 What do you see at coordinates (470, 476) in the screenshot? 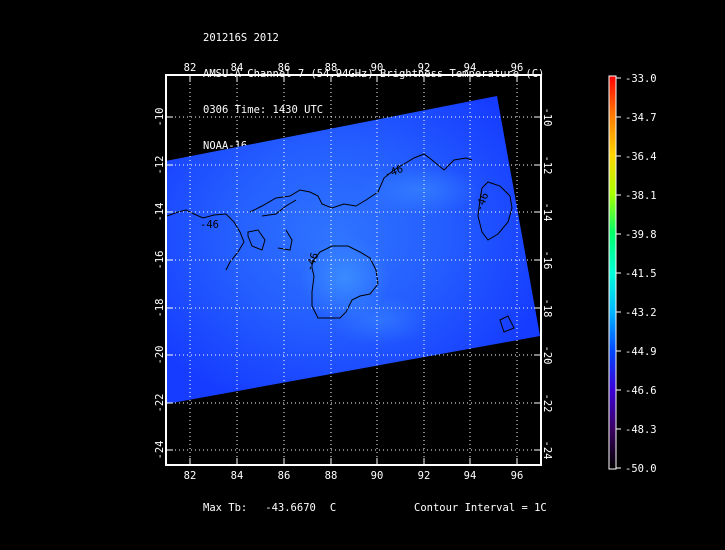
I see `lon-tick-label-bottom: 94` at bounding box center [470, 476].